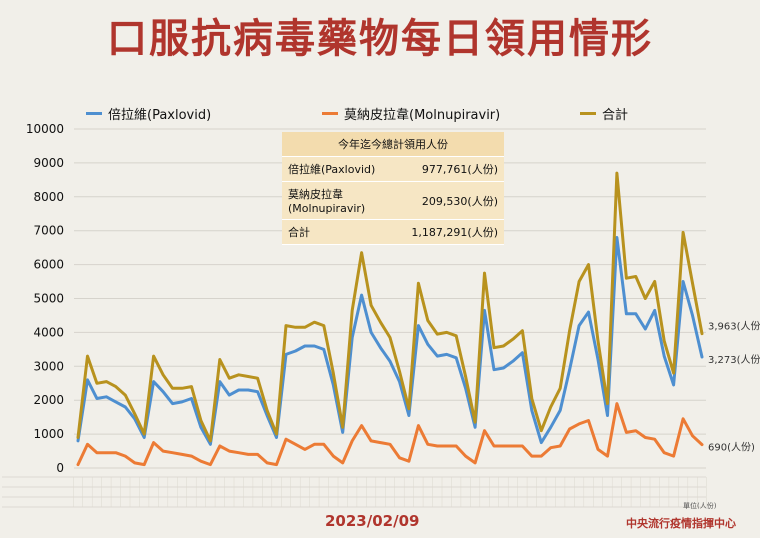 The image size is (760, 538). Describe the element at coordinates (422, 115) in the screenshot. I see `legend-label: 莫納皮拉韋(Molnupiravir)` at that location.